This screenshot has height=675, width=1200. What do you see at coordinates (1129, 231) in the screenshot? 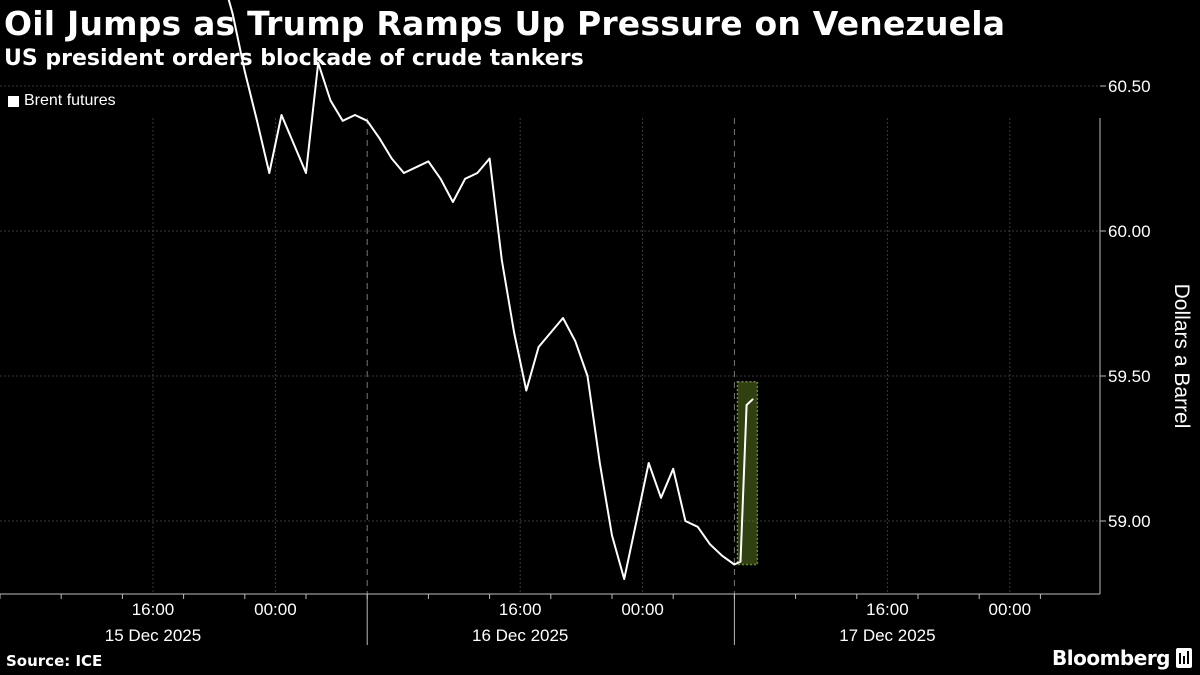
I see `y-tick-label: 60.00` at bounding box center [1129, 231].